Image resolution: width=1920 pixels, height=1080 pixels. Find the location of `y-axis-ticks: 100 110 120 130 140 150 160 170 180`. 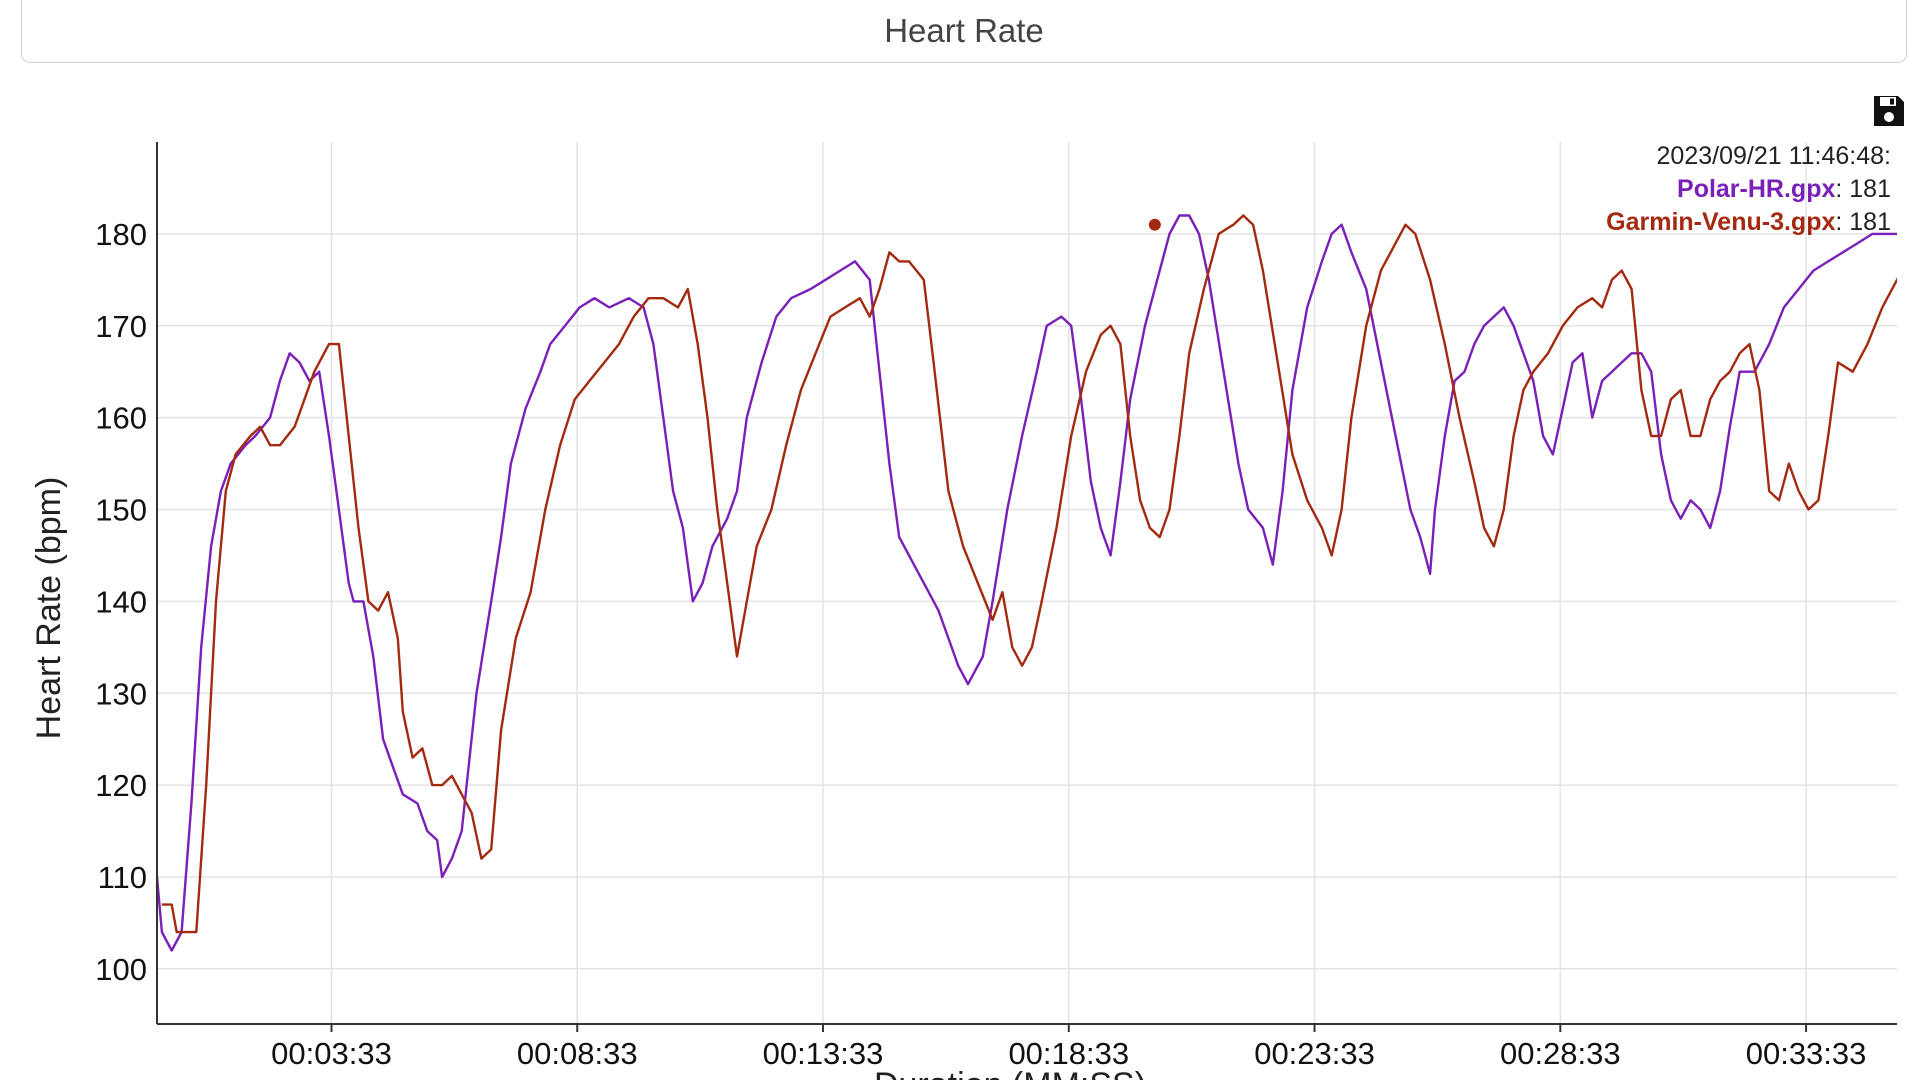

y-axis-ticks: 100 110 120 130 140 150 160 170 180 is located at coordinates (121, 602).